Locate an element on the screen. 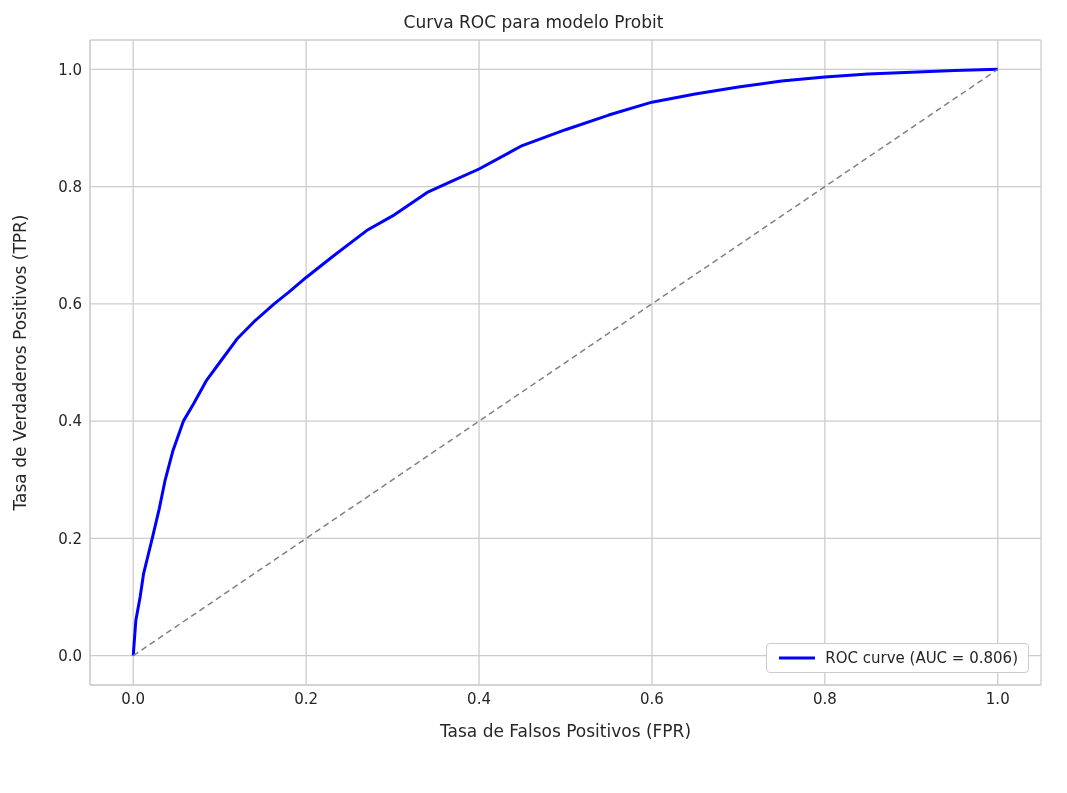  x-axis-title: Tasa de Falsos Positivos (FPR) is located at coordinates (565, 731).